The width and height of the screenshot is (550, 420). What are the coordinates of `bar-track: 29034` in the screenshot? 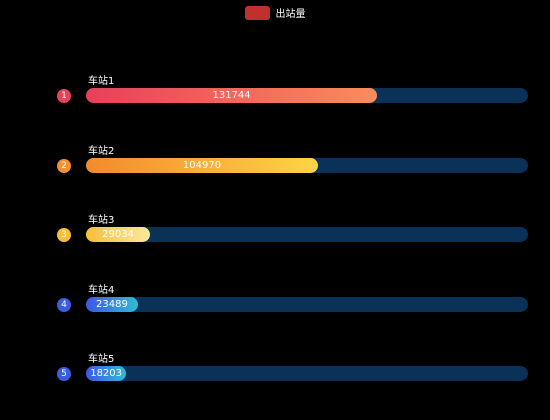 It's located at (307, 234).